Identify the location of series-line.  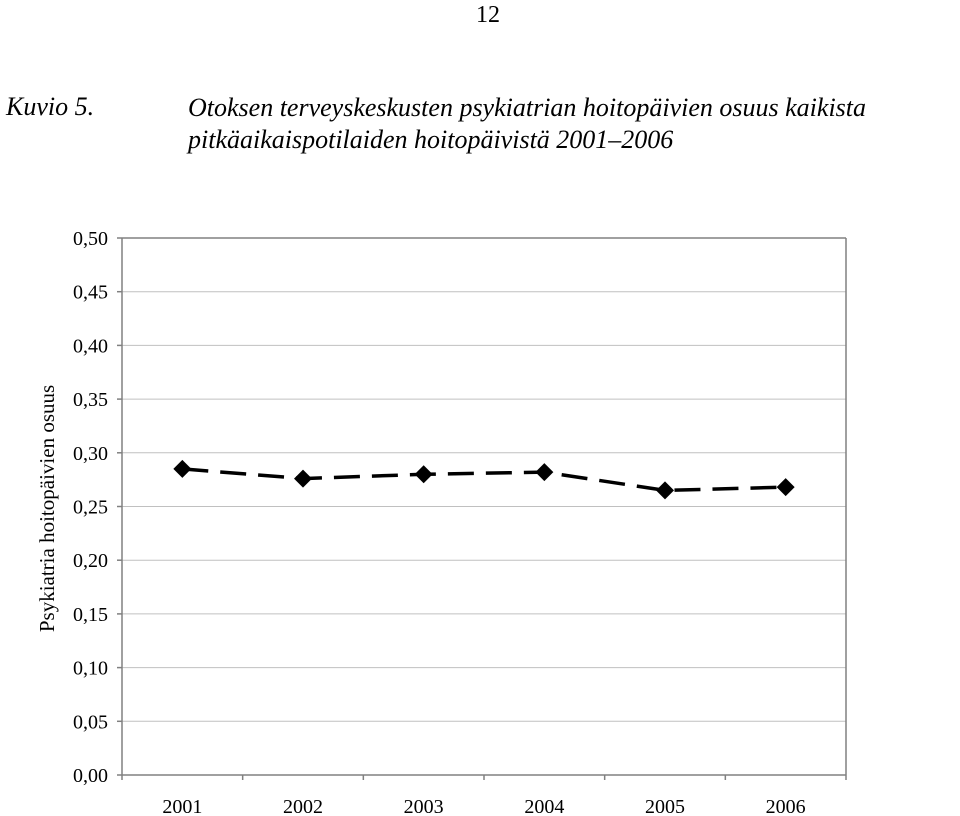
(484, 480).